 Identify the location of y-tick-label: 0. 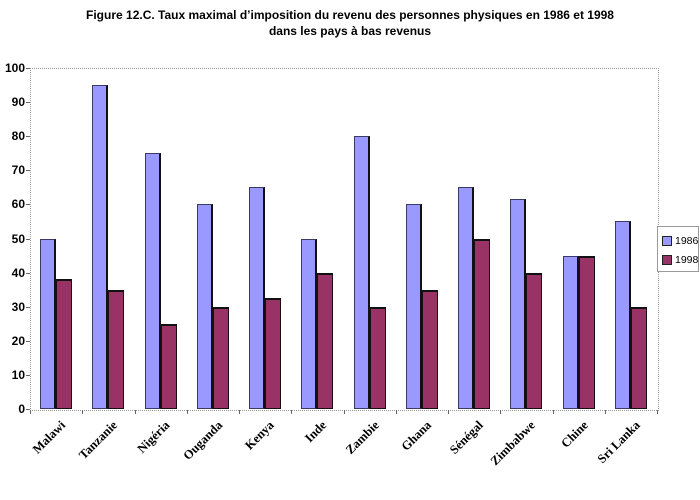
(21, 409).